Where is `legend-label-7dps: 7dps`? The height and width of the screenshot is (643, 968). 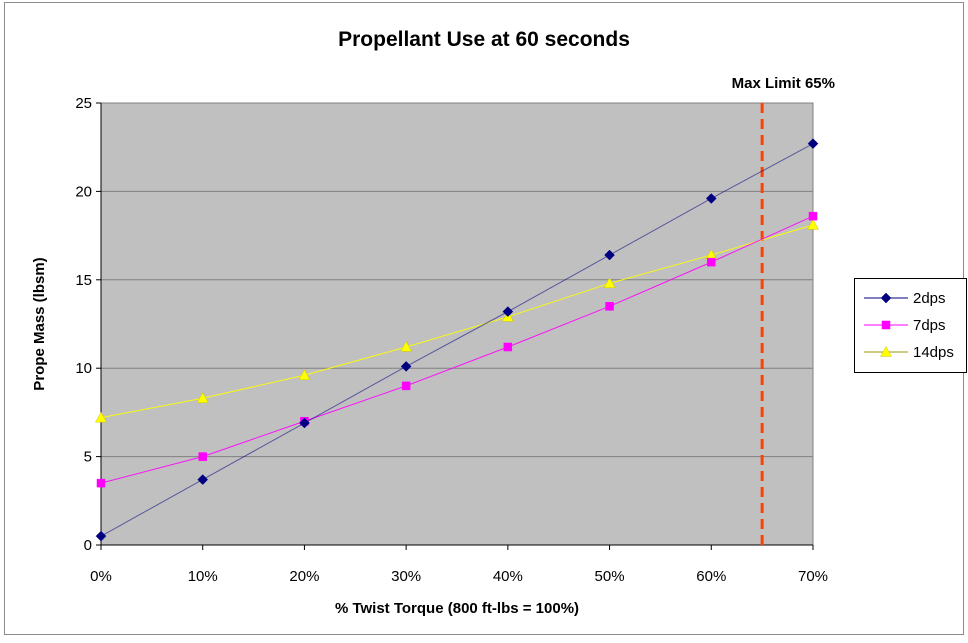
legend-label-7dps: 7dps is located at coordinates (929, 325).